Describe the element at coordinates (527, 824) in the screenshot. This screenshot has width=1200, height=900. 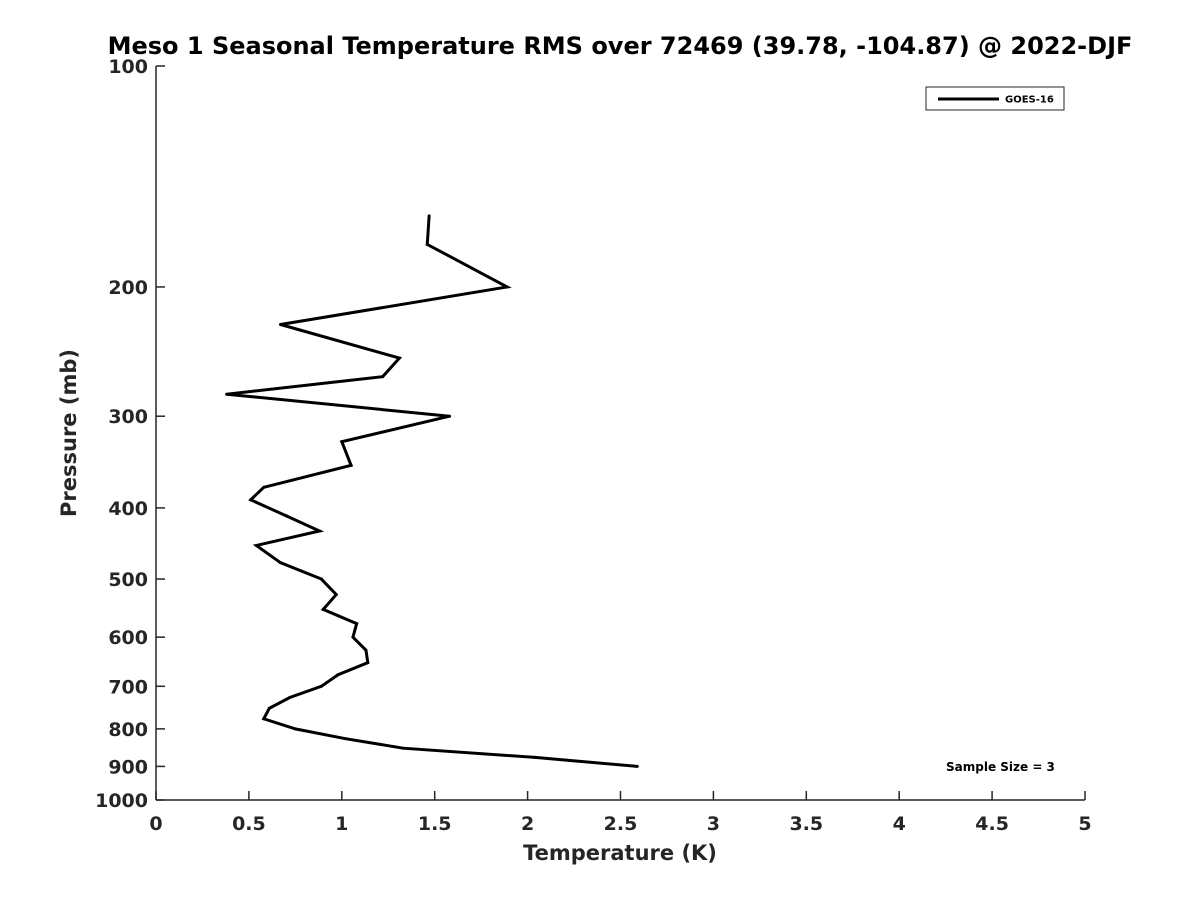
I see `x-tick-label: 2` at that location.